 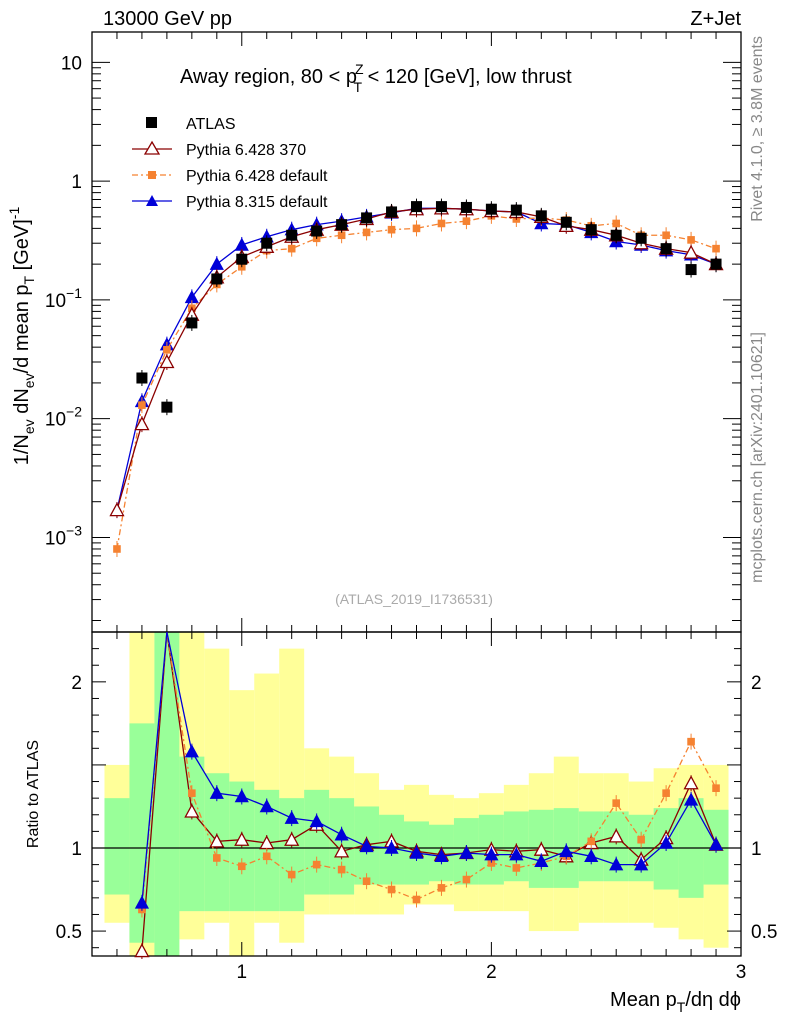 What do you see at coordinates (142, 423) in the screenshot?
I see `main-point-p370` at bounding box center [142, 423].